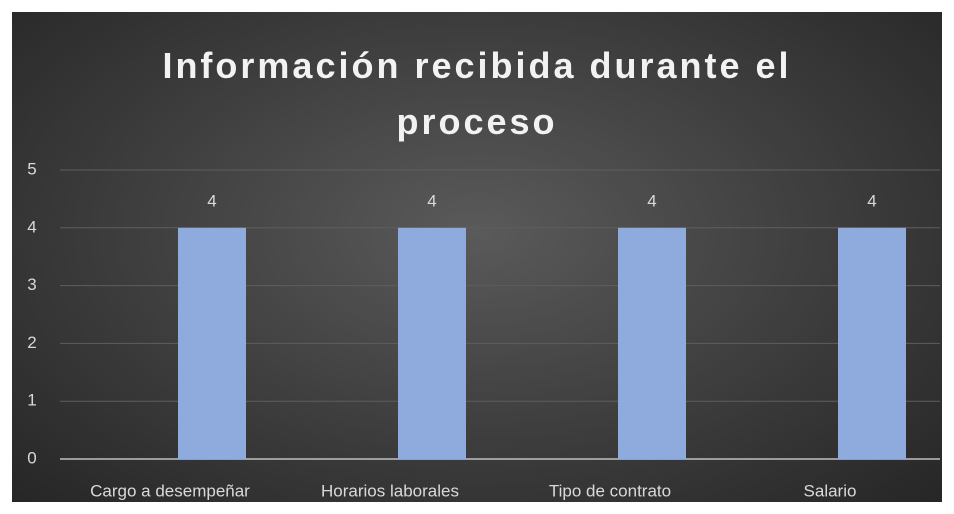 The image size is (954, 514). What do you see at coordinates (610, 490) in the screenshot?
I see `x-tick-label: Tipo de contrato` at bounding box center [610, 490].